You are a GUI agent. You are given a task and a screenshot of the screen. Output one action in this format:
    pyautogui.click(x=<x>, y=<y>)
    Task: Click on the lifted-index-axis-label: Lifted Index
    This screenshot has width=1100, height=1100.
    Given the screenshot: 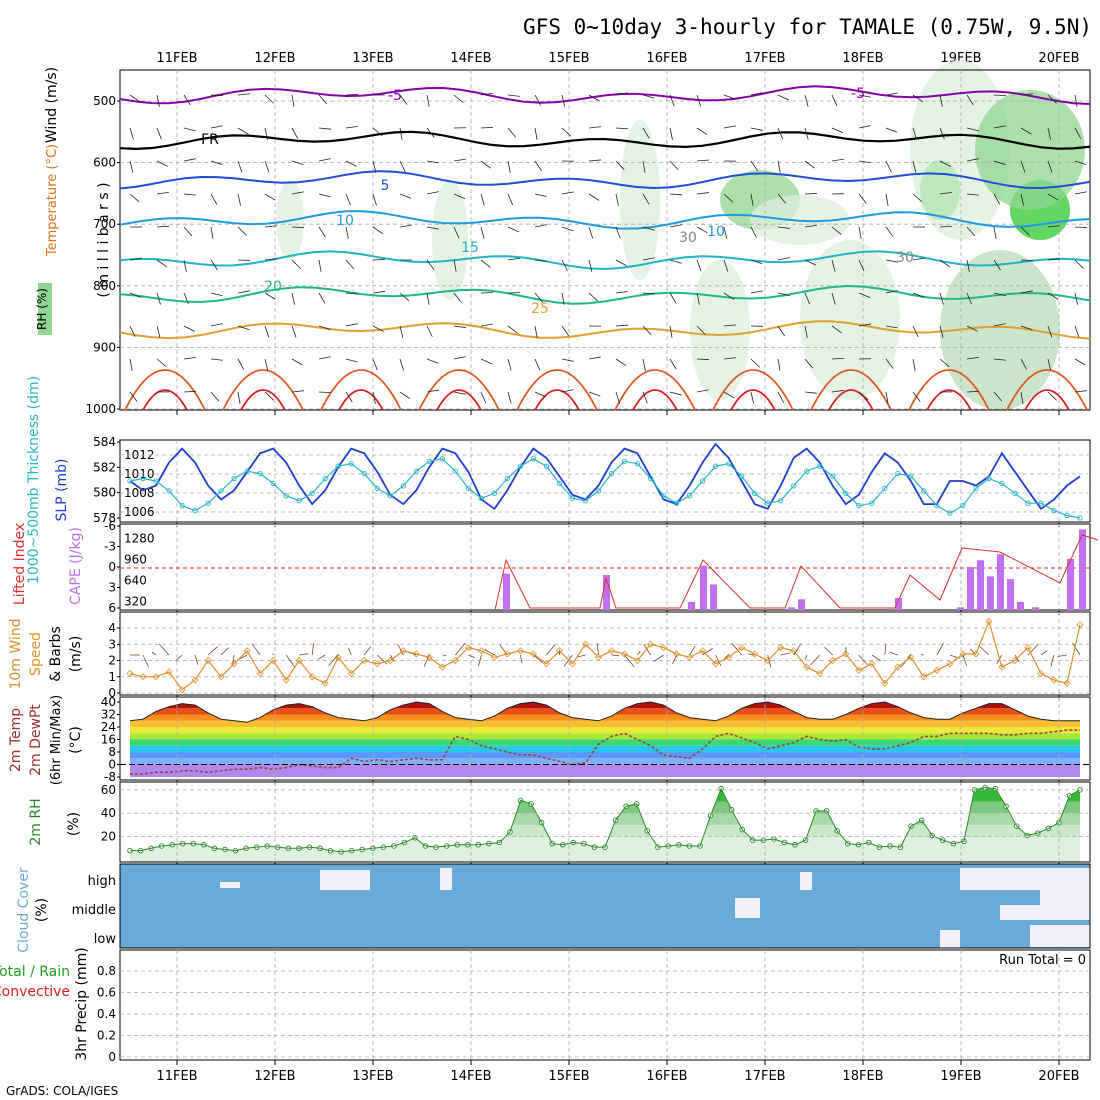 What is the action you would take?
    pyautogui.click(x=20, y=564)
    